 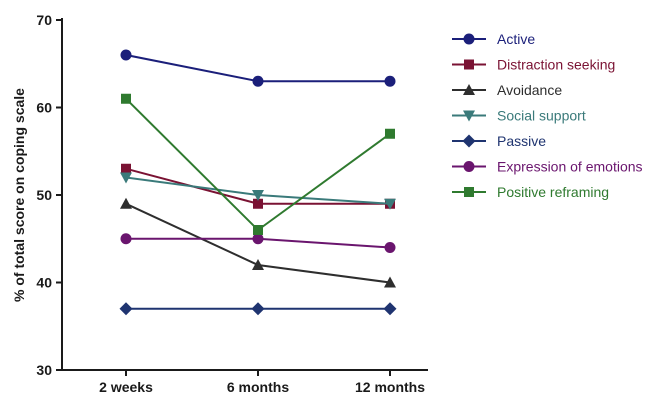 What do you see at coordinates (44, 20) in the screenshot?
I see `y-tick-label: 70` at bounding box center [44, 20].